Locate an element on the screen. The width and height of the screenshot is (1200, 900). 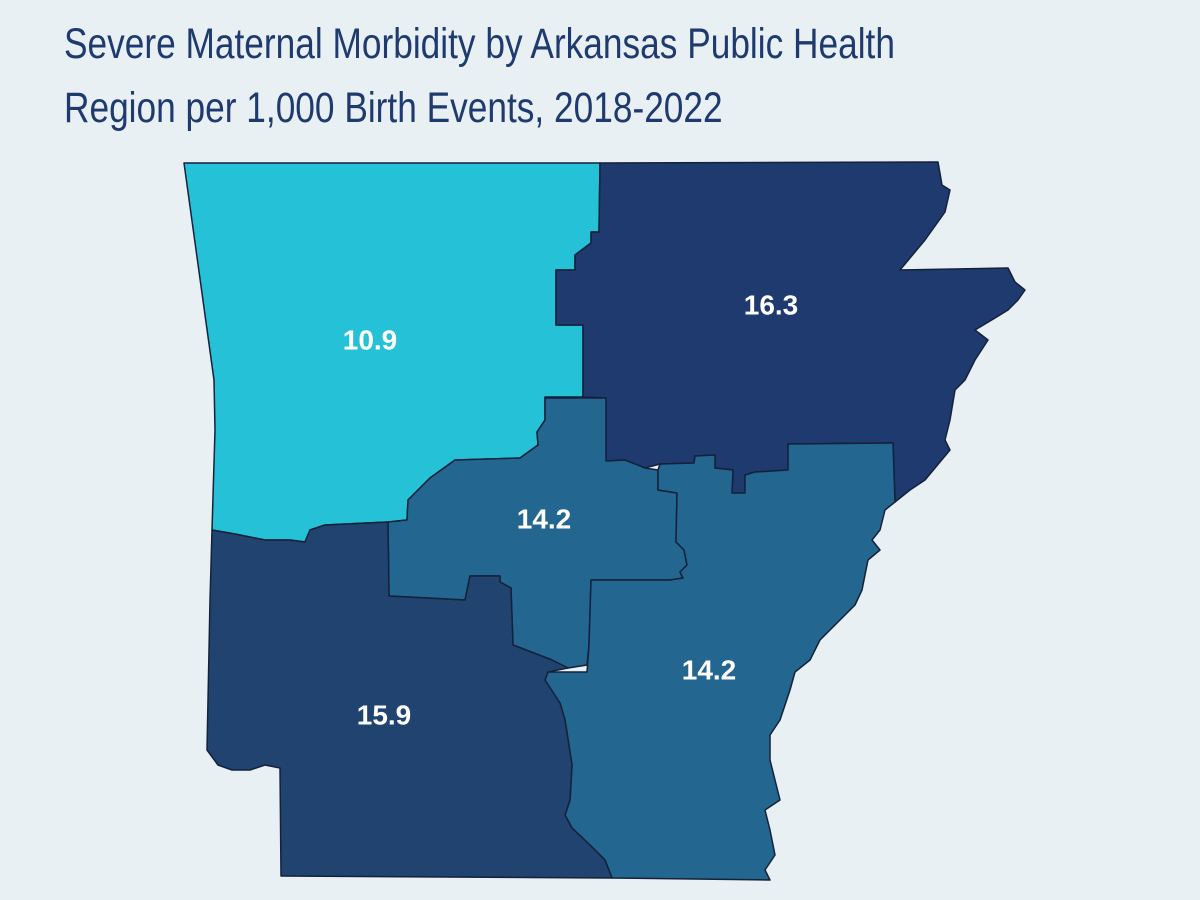
region-label-northwest: 10.9 is located at coordinates (370, 339).